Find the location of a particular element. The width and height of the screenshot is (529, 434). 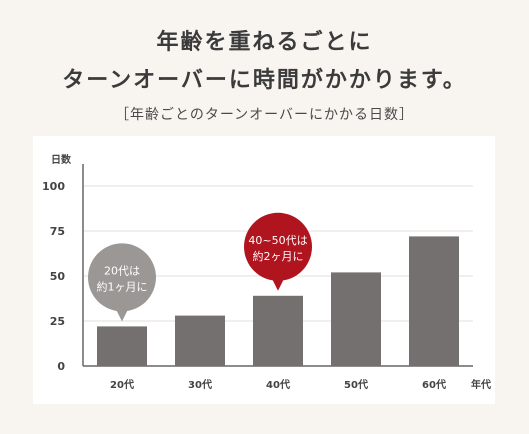

x-axis-label: 年代 is located at coordinates (481, 384).